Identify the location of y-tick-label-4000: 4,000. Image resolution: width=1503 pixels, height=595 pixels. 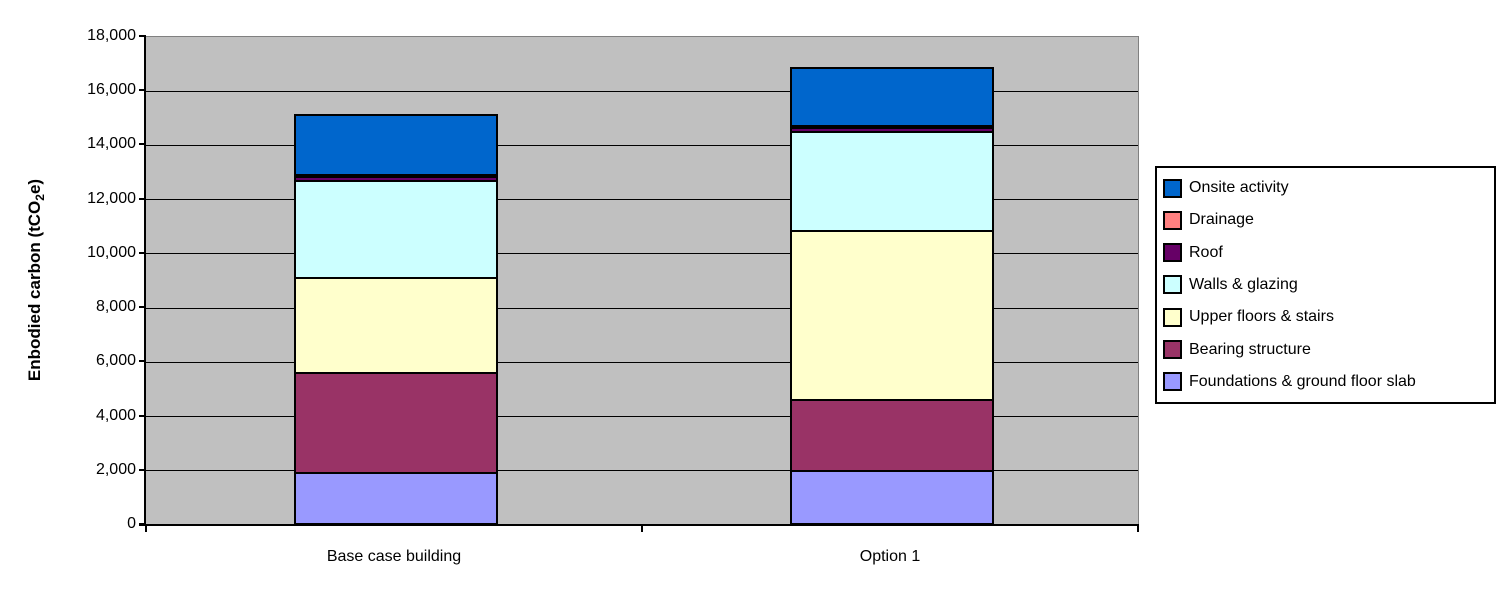
(115, 415).